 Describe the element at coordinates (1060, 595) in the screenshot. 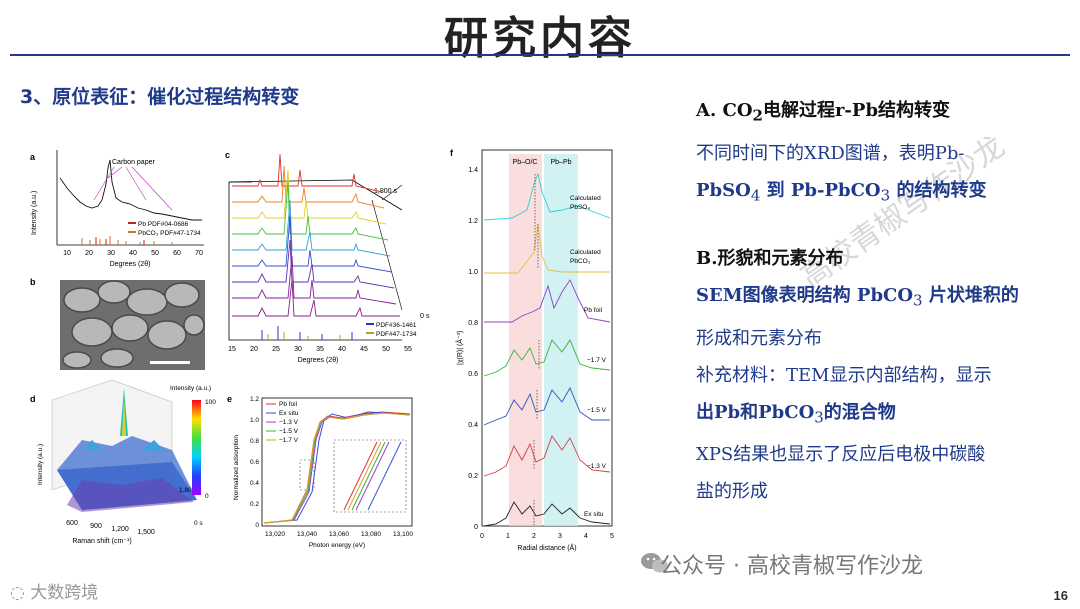

I see `page-number: 16` at that location.